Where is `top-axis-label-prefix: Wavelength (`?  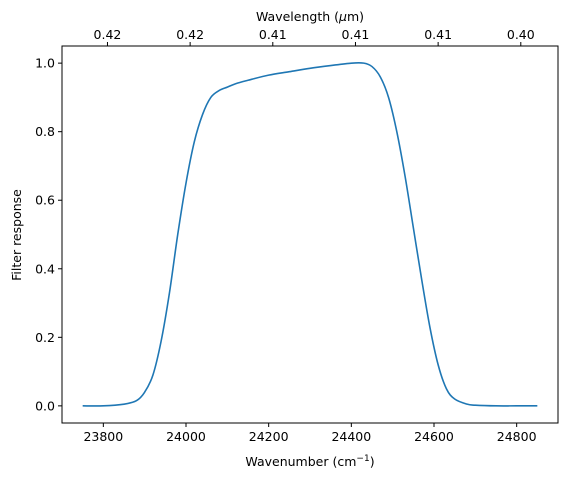 top-axis-label-prefix: Wavelength ( is located at coordinates (297, 16).